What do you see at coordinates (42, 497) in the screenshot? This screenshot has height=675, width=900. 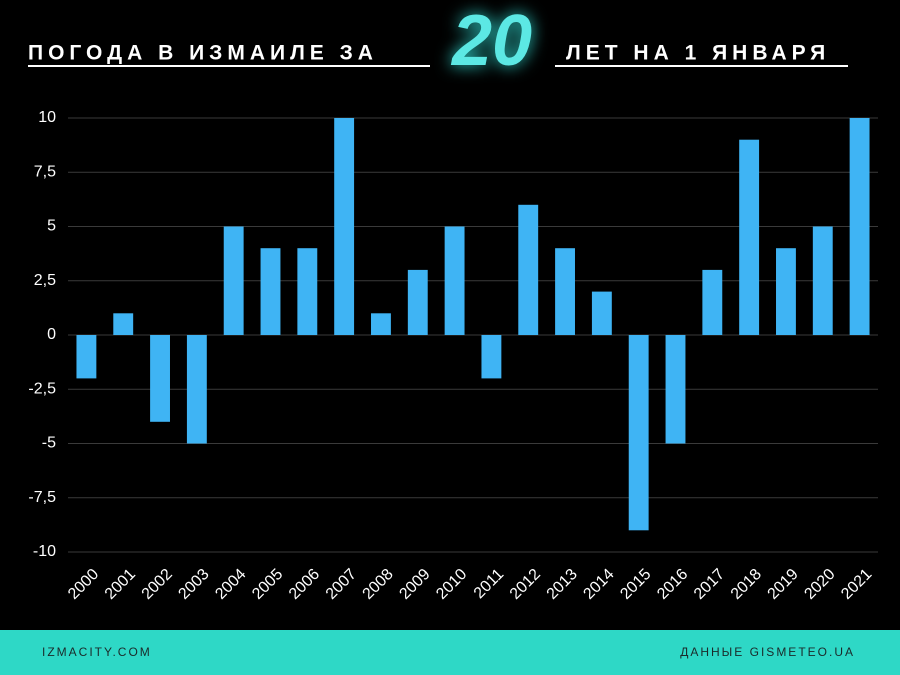 I see `y-tick-label: -7,5` at bounding box center [42, 497].